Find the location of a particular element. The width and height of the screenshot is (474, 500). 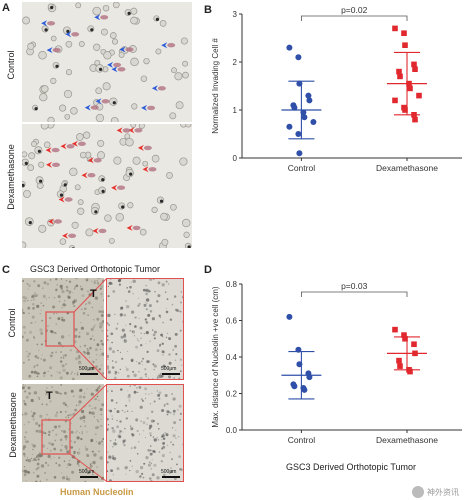

panel-d-caption: GSC3 Derived Orthotopic Tumor is located at coordinates (351, 467).